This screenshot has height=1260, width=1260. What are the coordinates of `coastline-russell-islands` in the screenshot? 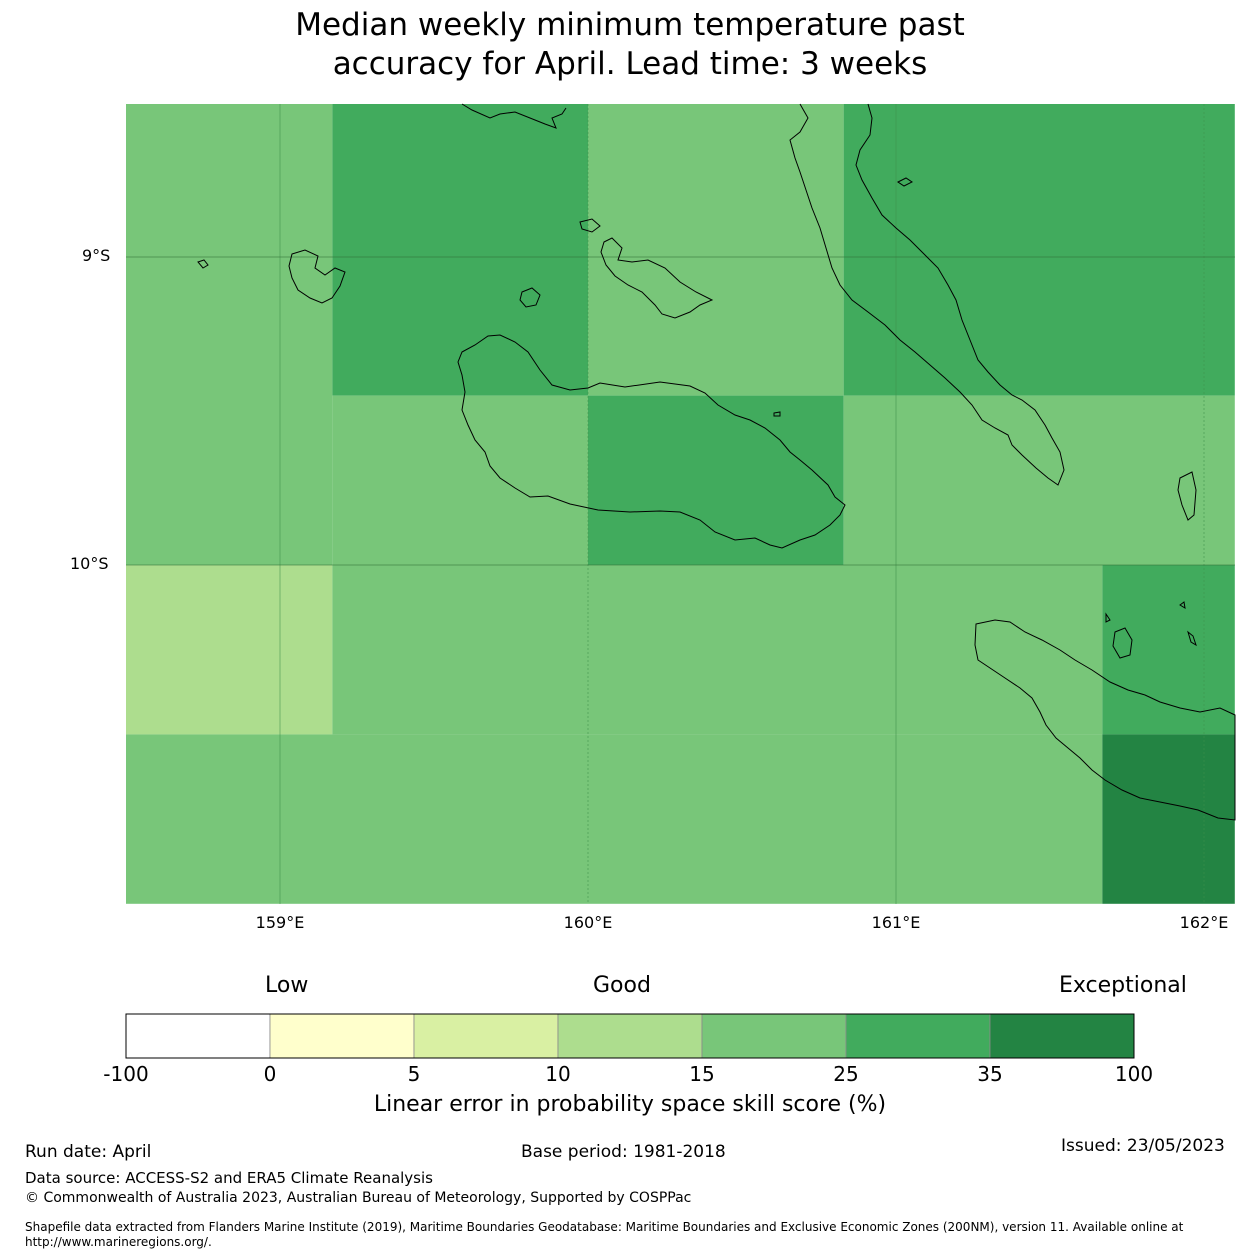 It's located at (317, 276).